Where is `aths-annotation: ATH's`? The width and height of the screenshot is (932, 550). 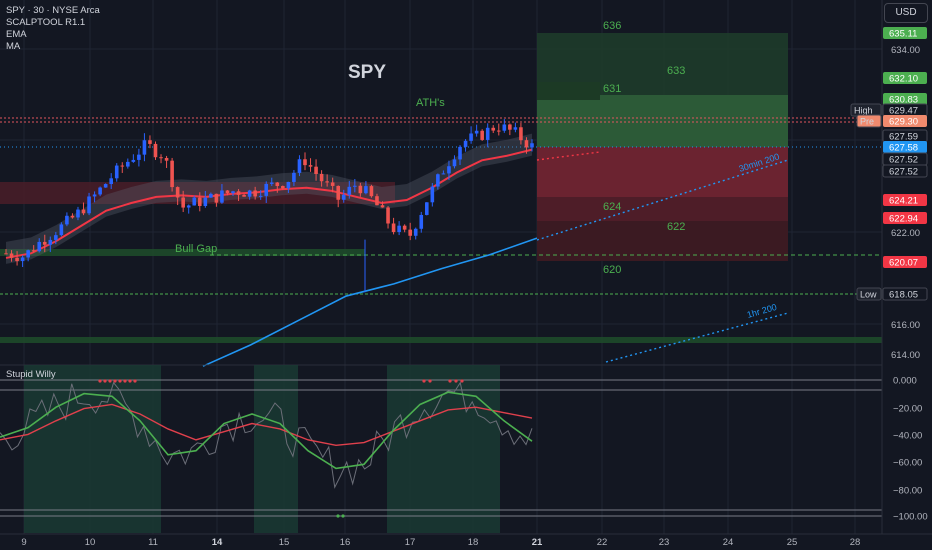
aths-annotation: ATH's is located at coordinates (430, 103).